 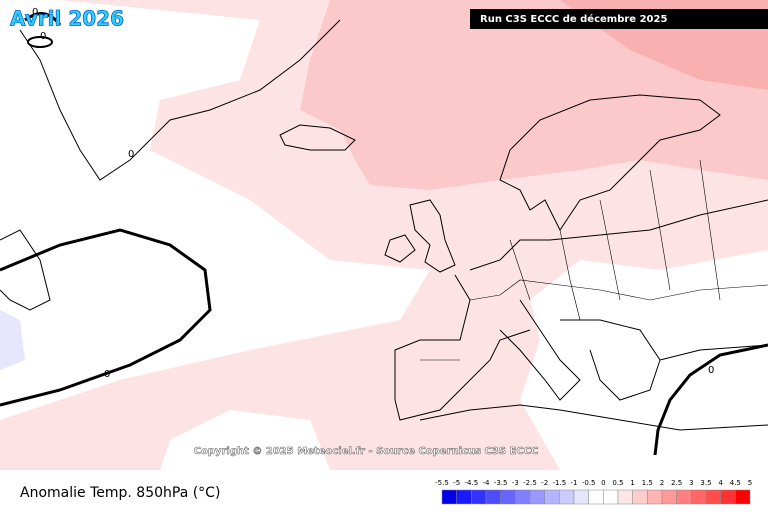 I want to click on legend-label: -1.5, so click(x=559, y=483).